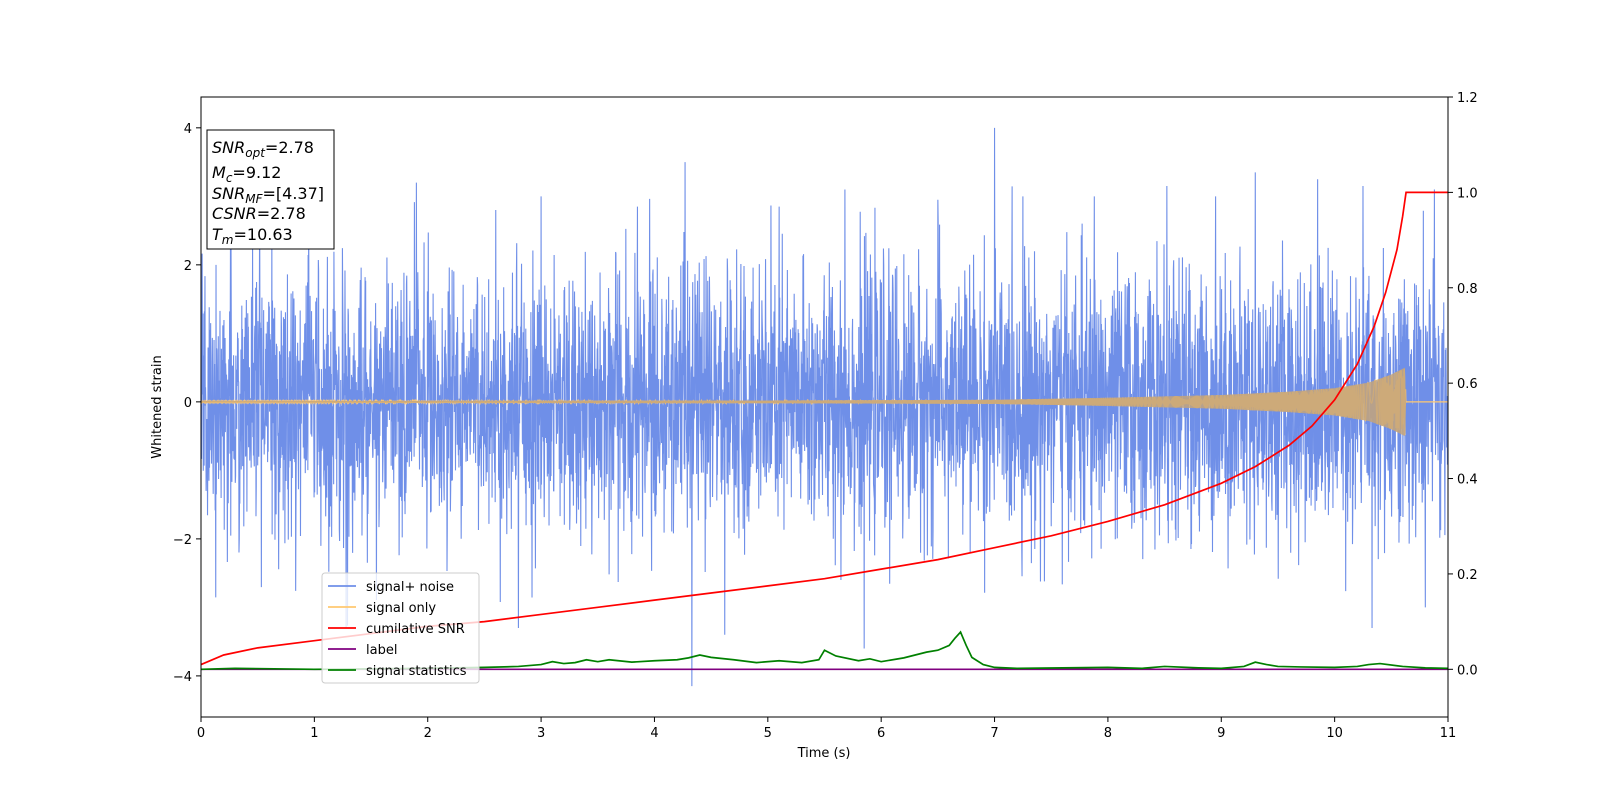  Describe the element at coordinates (768, 733) in the screenshot. I see `x-tick-label: 5` at that location.